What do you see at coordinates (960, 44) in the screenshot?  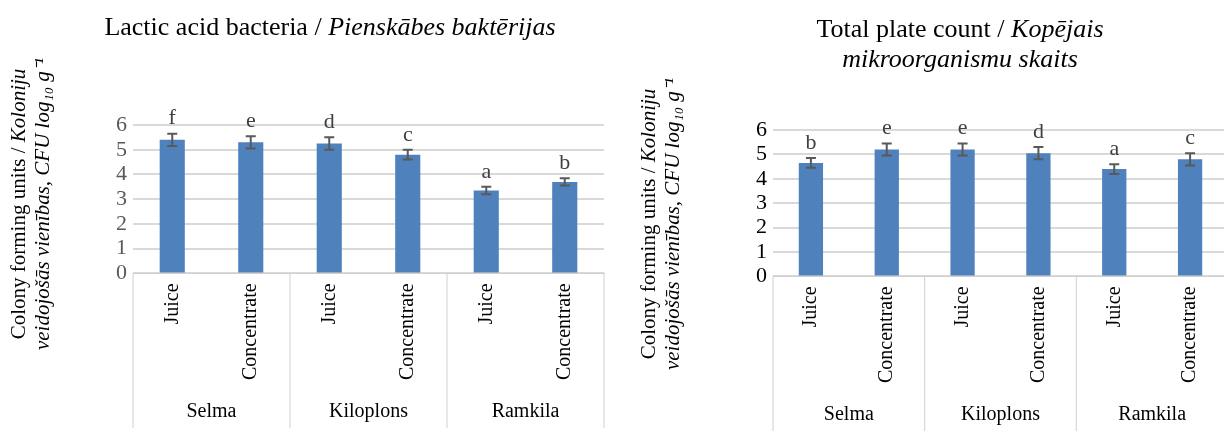 I see `chart-title: Total plate count / Kopējais mikroorganismu skaits` at bounding box center [960, 44].